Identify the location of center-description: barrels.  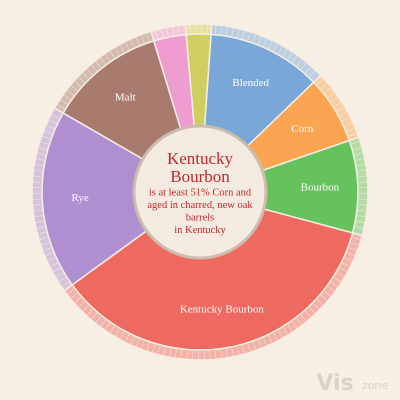
(200, 217).